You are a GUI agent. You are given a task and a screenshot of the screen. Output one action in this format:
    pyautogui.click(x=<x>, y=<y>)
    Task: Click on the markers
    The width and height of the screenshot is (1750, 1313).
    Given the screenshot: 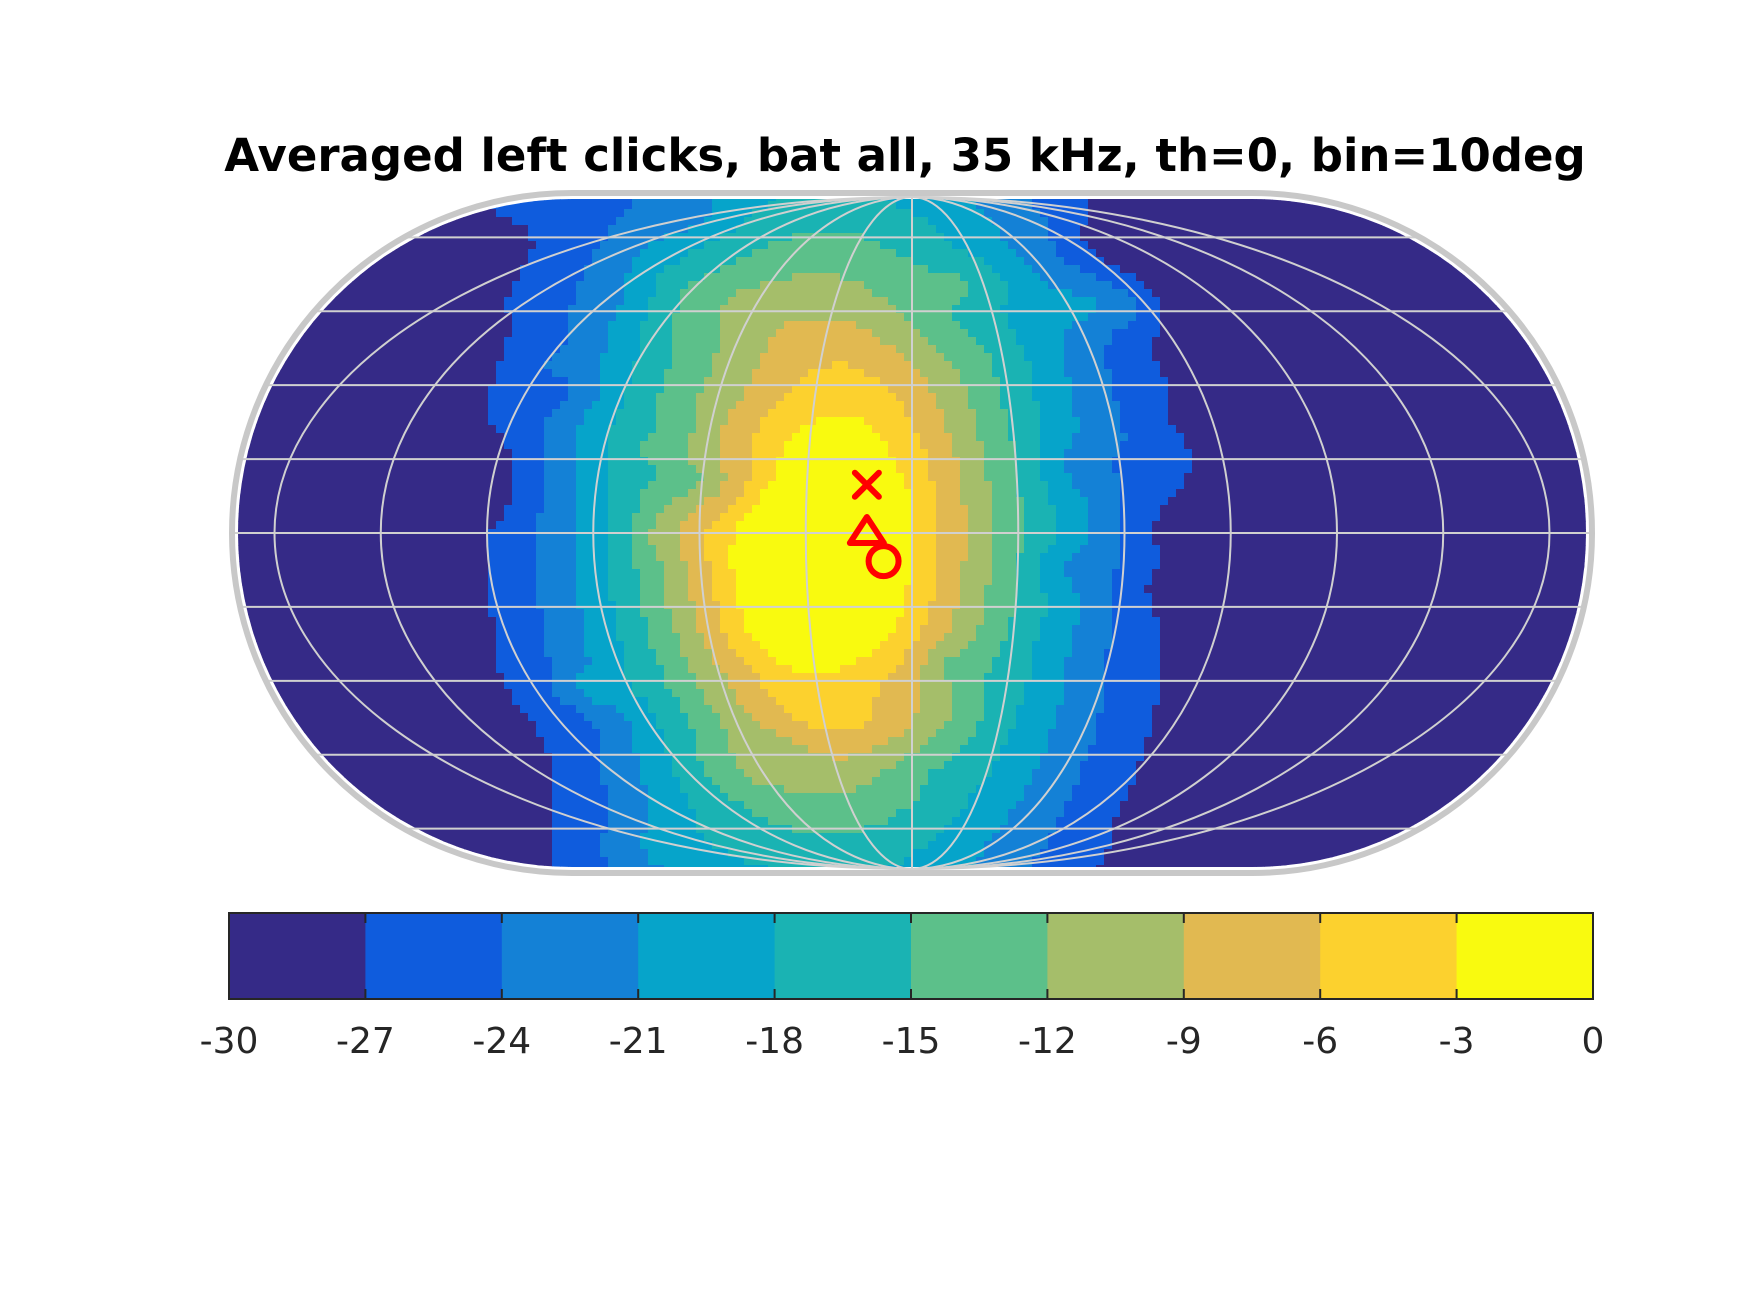 What is the action you would take?
    pyautogui.click(x=874, y=524)
    